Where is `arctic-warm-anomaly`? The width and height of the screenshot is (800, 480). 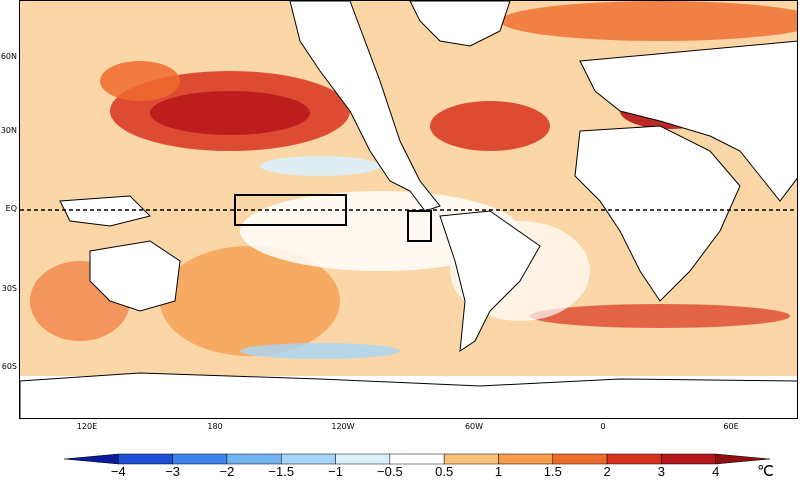
arctic-warm-anomaly is located at coordinates (648, 21).